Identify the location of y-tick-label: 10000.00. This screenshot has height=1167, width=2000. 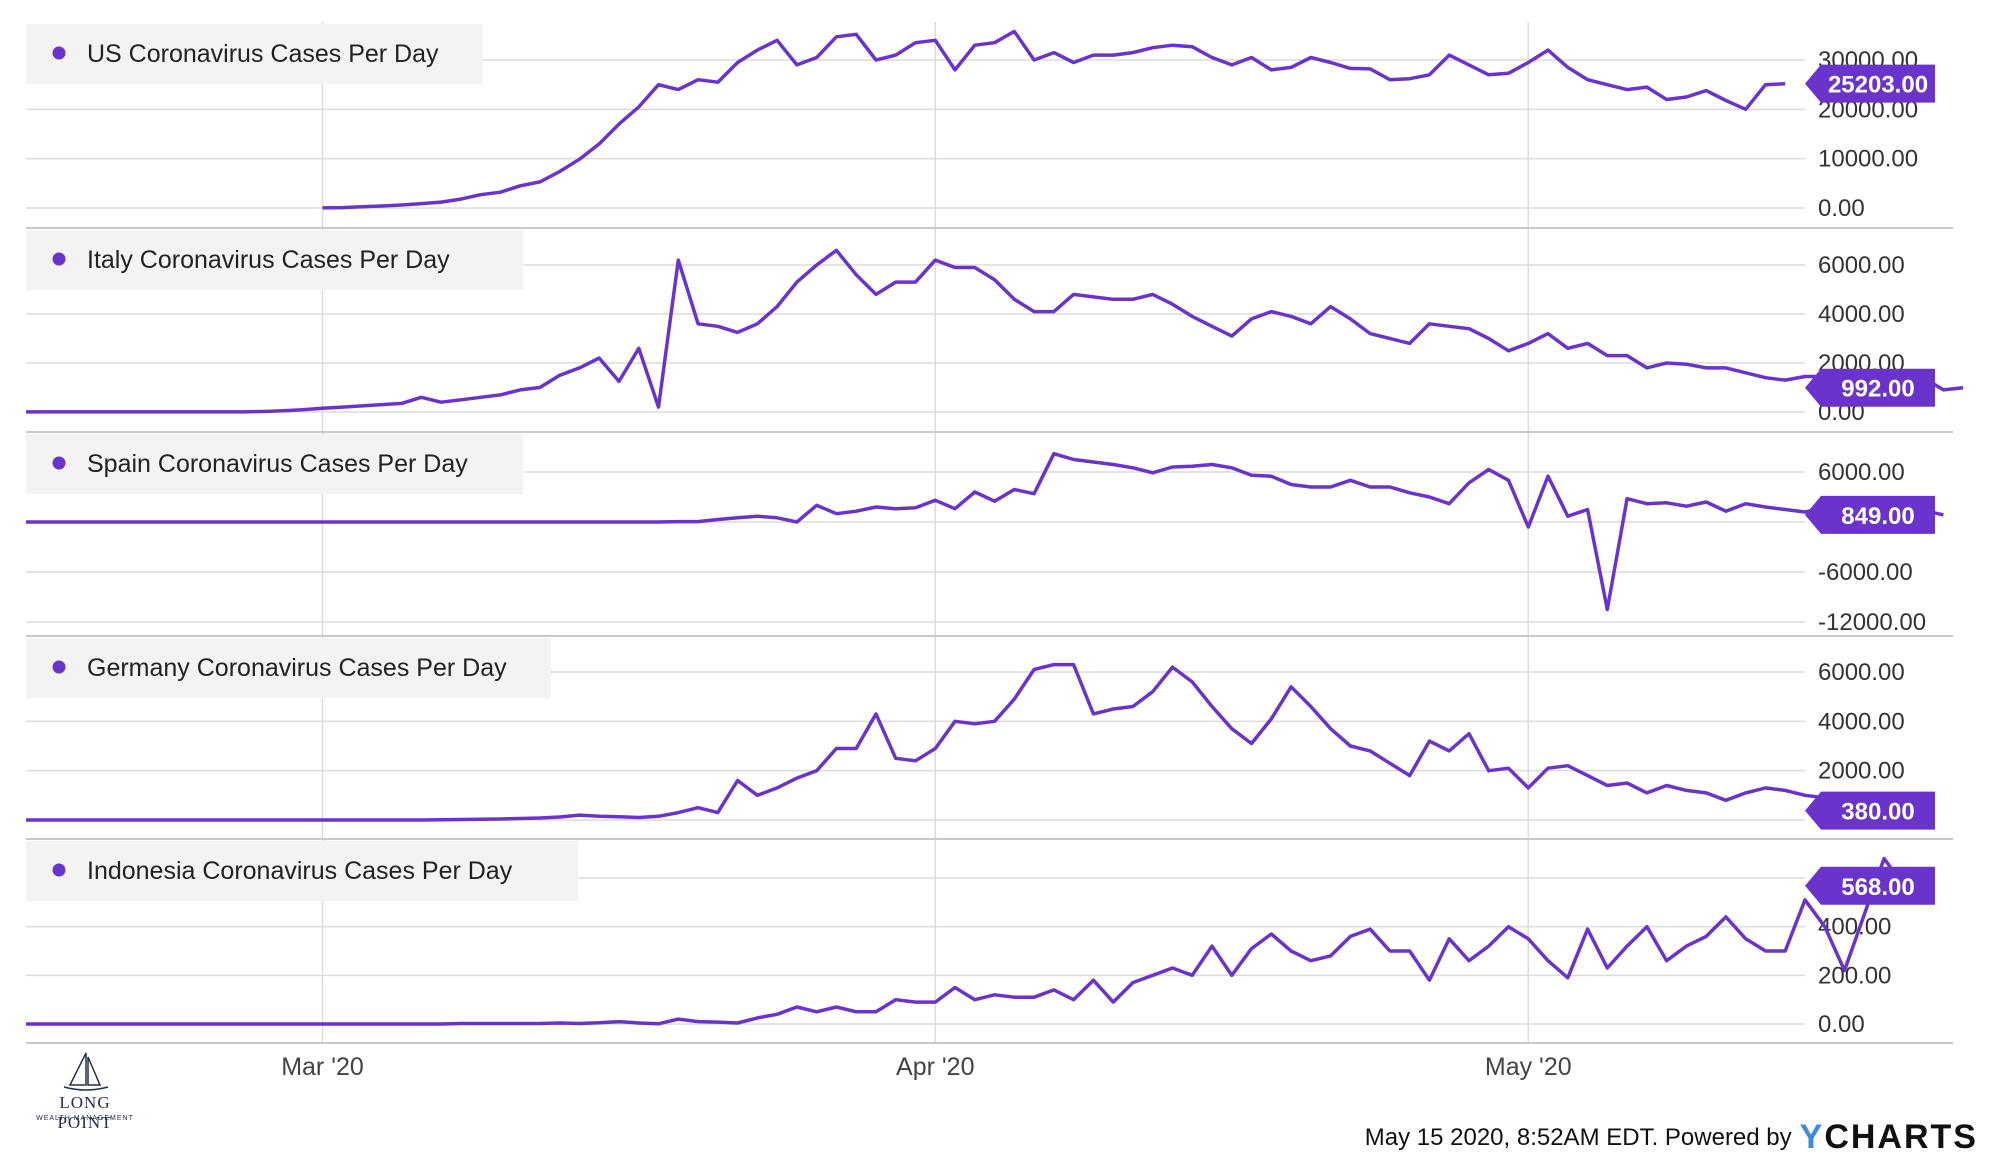
(1868, 159).